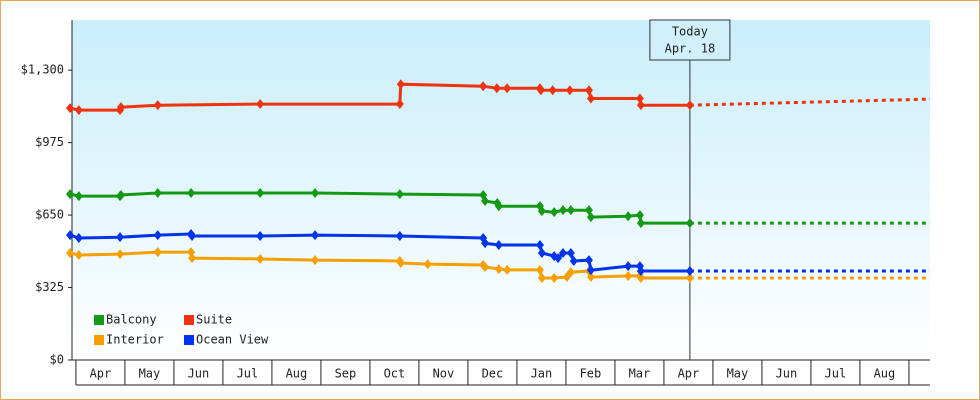 This screenshot has height=400, width=980. Describe the element at coordinates (346, 374) in the screenshot. I see `x-tick-label: Sep` at that location.